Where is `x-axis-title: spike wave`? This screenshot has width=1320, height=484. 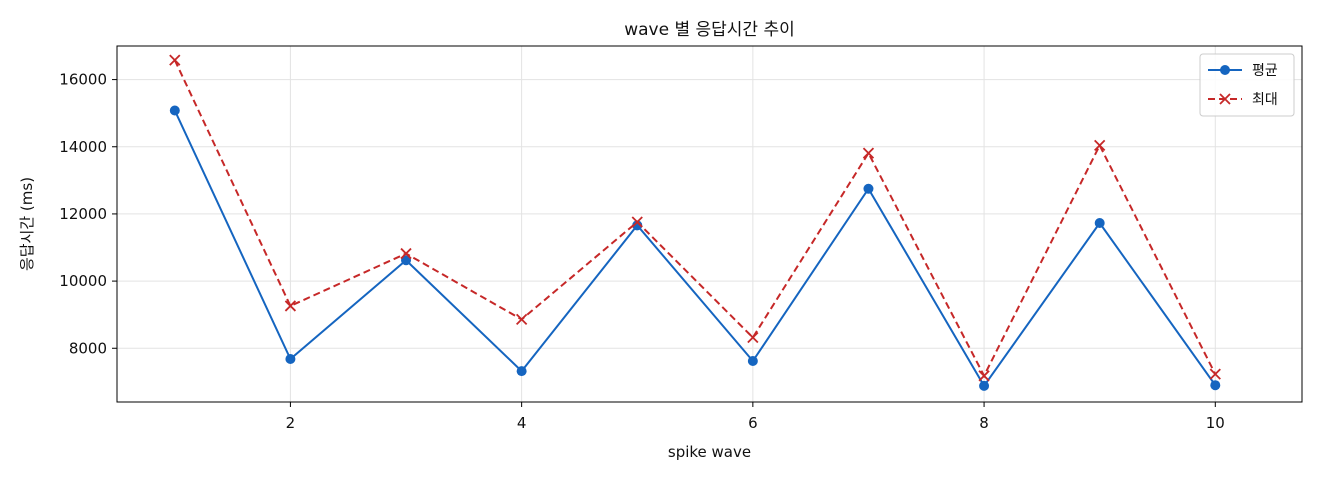
x-axis-title: spike wave is located at coordinates (709, 452).